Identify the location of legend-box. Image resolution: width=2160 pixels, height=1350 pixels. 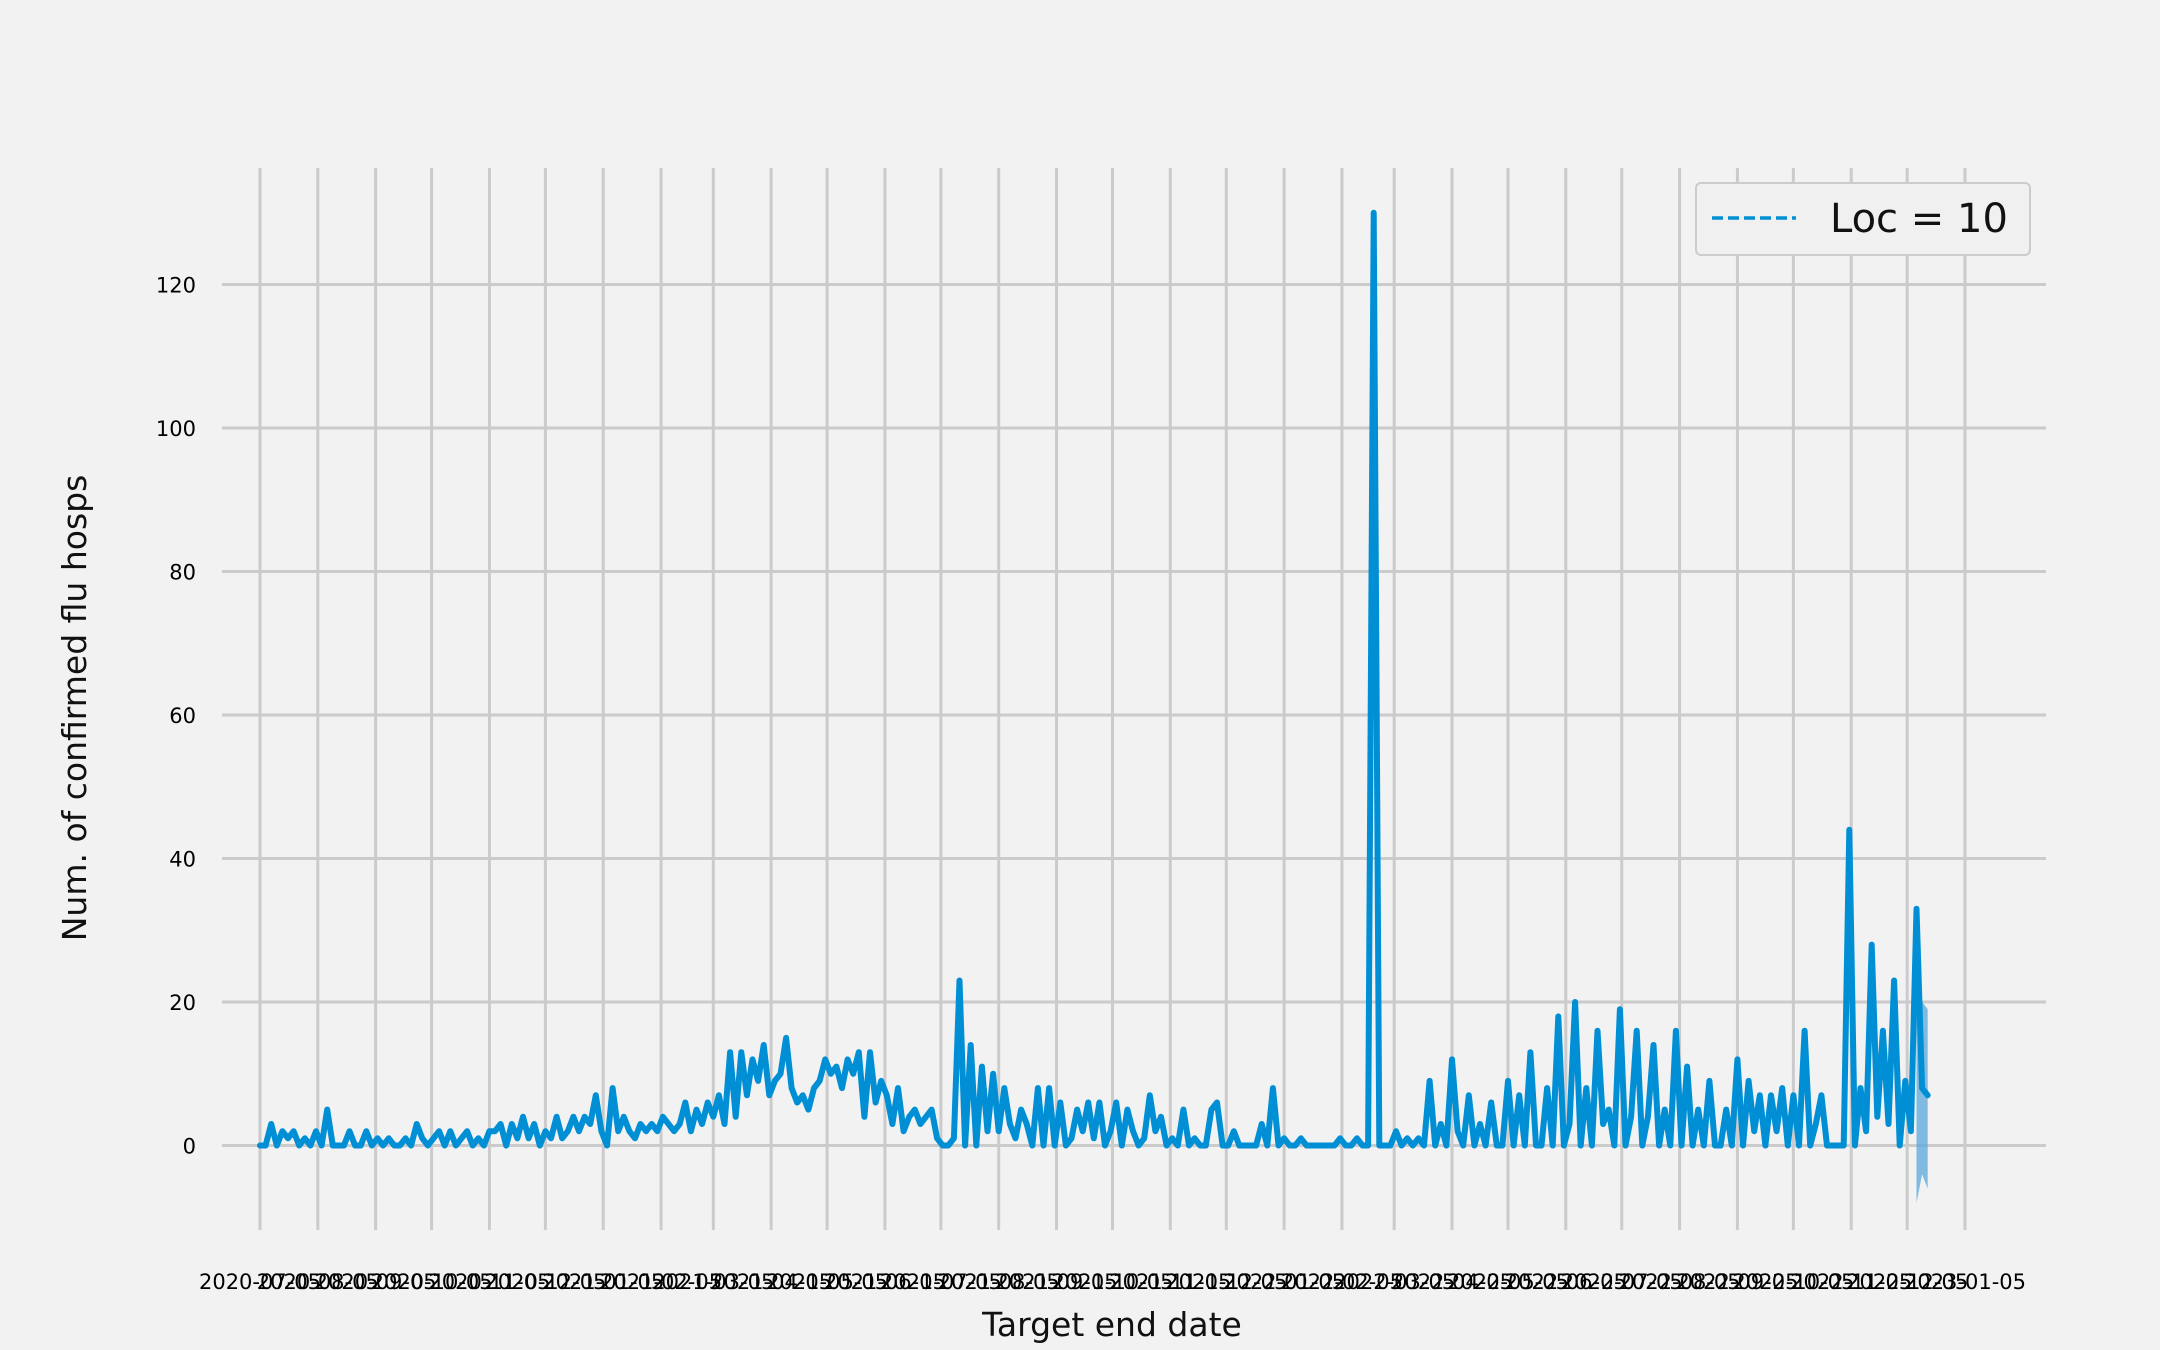
(1863, 219).